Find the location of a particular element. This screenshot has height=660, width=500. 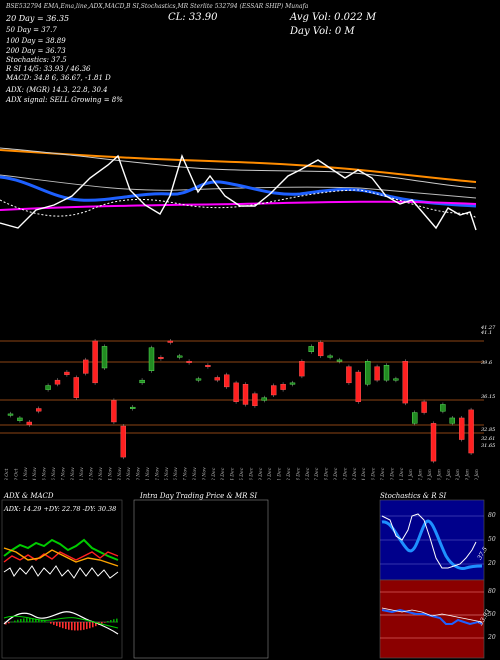

adx-values-label: ADX: 14.29 +DY: 22.78 -DY: 30.38 is located at coordinates (60, 509).